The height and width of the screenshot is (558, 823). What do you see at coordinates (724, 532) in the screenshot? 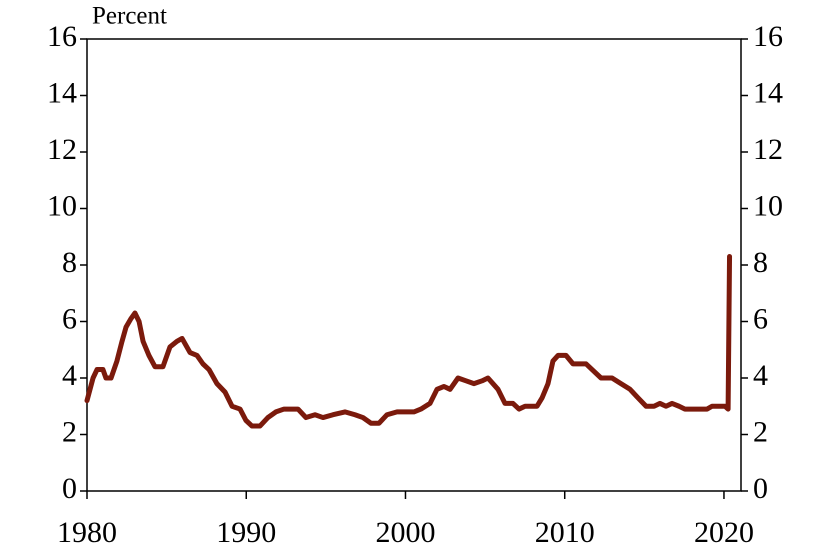
I see `x-tick-label: 2020` at bounding box center [724, 532].